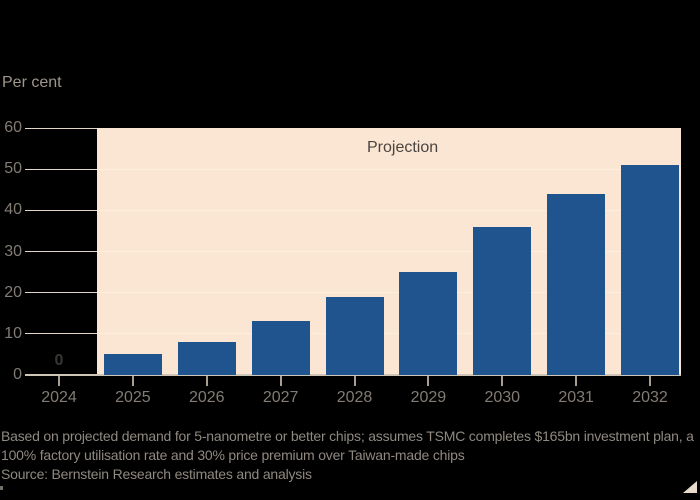 This screenshot has width=700, height=500. What do you see at coordinates (502, 300) in the screenshot?
I see `bar-2030` at bounding box center [502, 300].